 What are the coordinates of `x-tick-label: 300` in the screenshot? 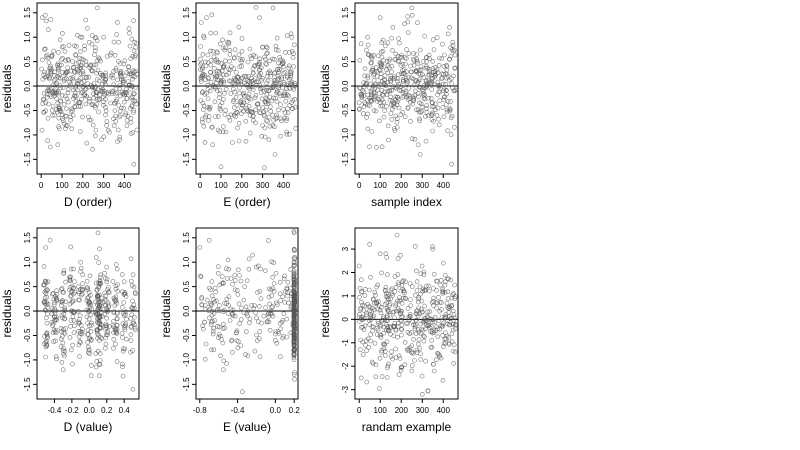 It's located at (104, 185).